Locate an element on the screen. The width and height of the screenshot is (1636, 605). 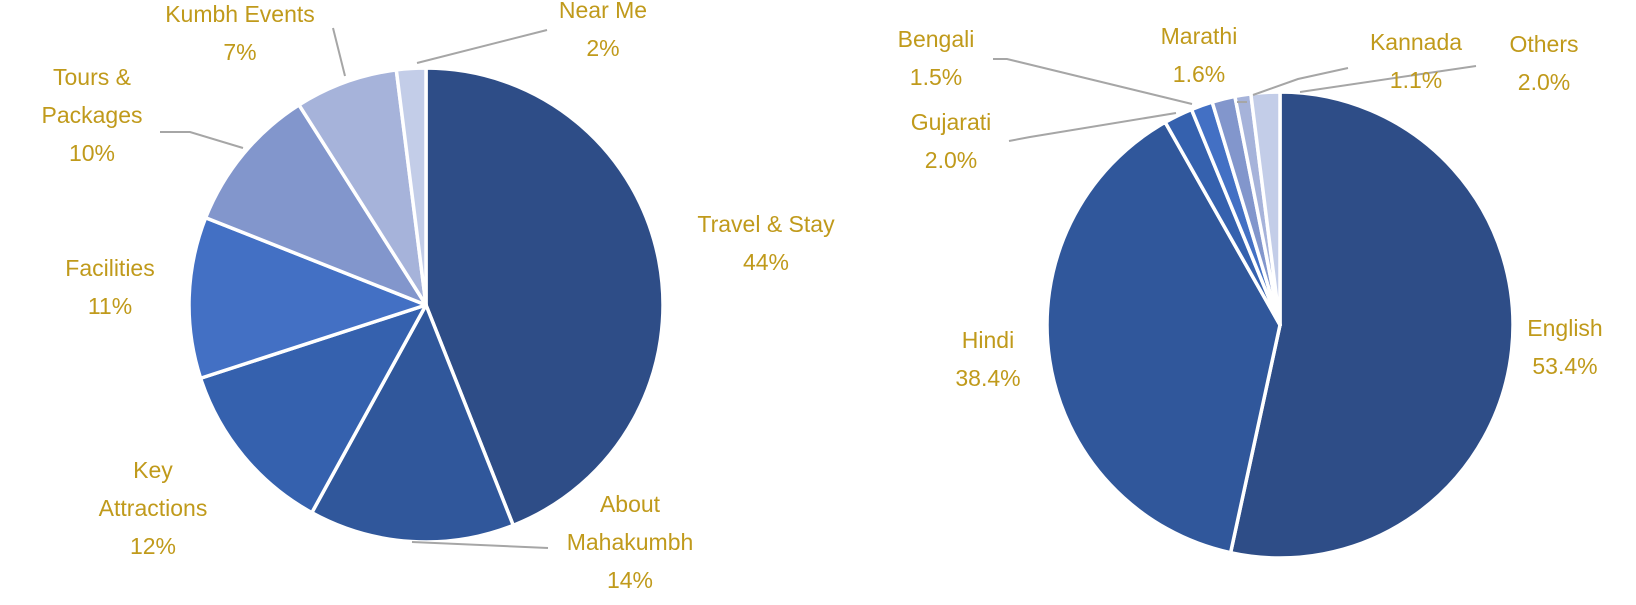
data-label-facilities: Facilities 11% is located at coordinates (109, 287).